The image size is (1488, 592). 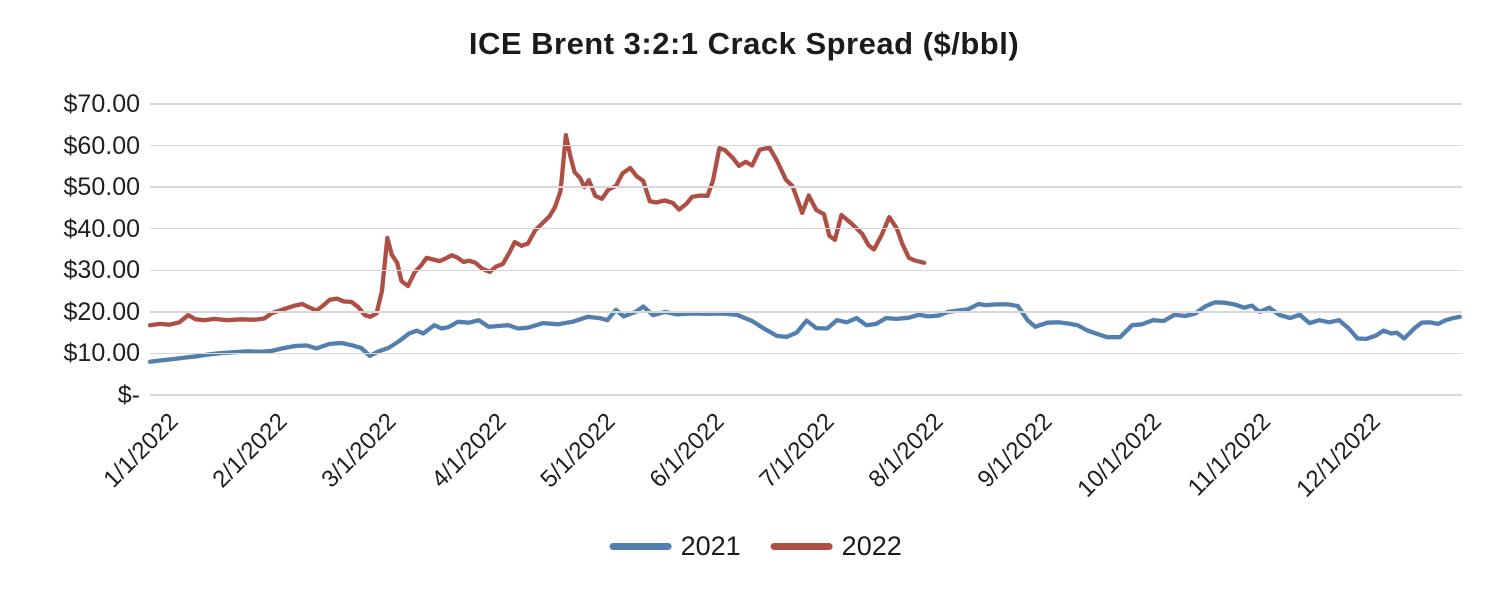 I want to click on x-axis-label: 4/1/2022, so click(x=468, y=451).